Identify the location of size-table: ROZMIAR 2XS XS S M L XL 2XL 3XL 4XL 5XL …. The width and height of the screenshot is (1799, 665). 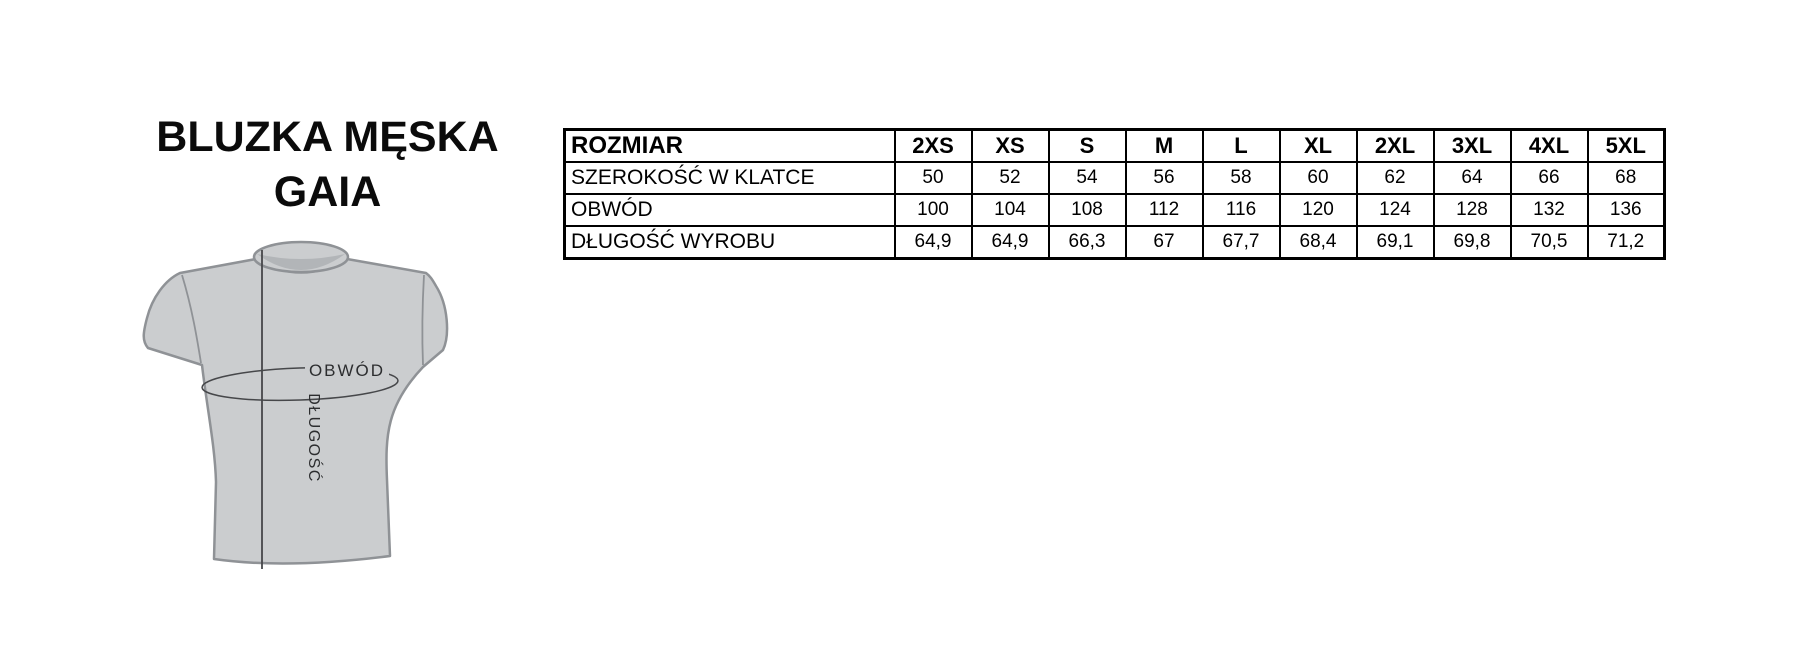
(1114, 194).